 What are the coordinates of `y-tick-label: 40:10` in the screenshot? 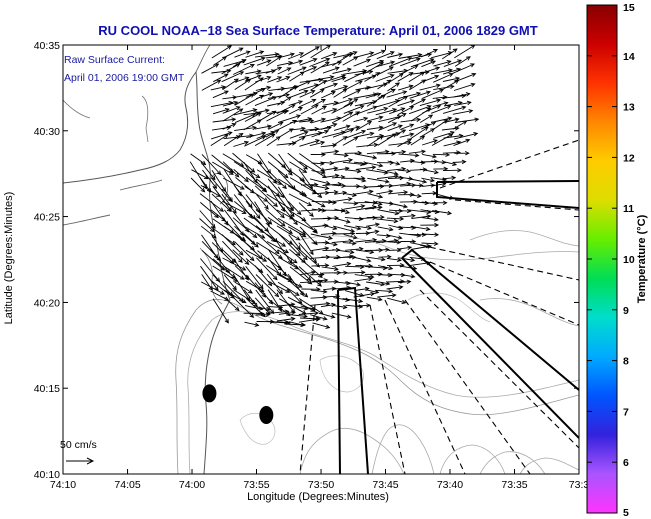 It's located at (47, 475).